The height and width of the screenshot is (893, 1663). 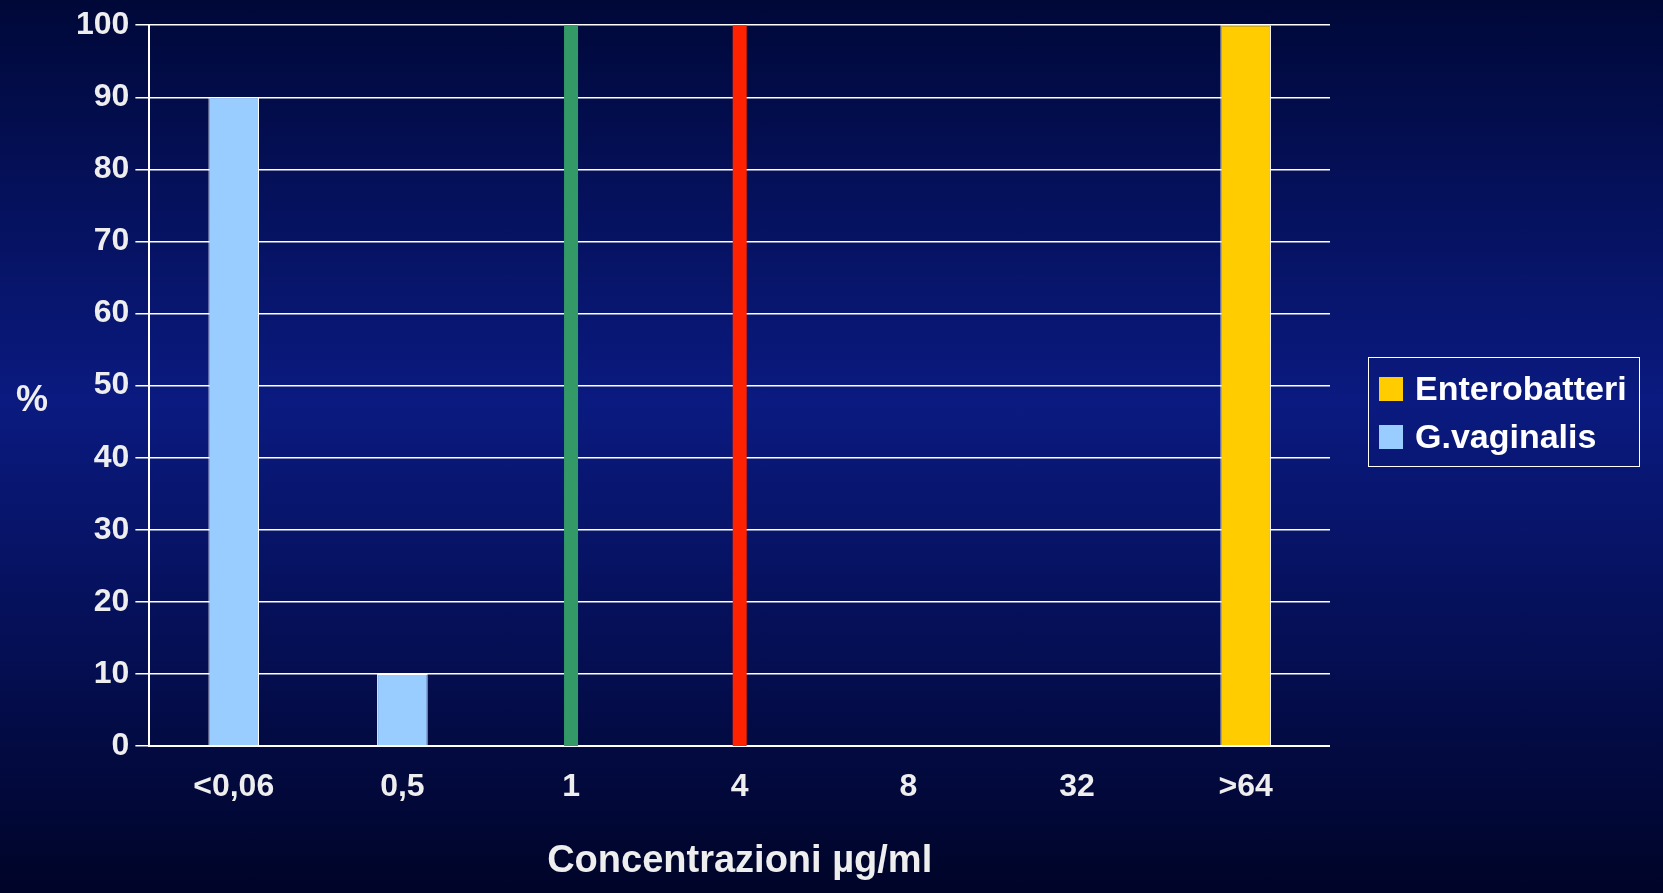 I want to click on y-tick-label: 90, so click(x=111, y=95).